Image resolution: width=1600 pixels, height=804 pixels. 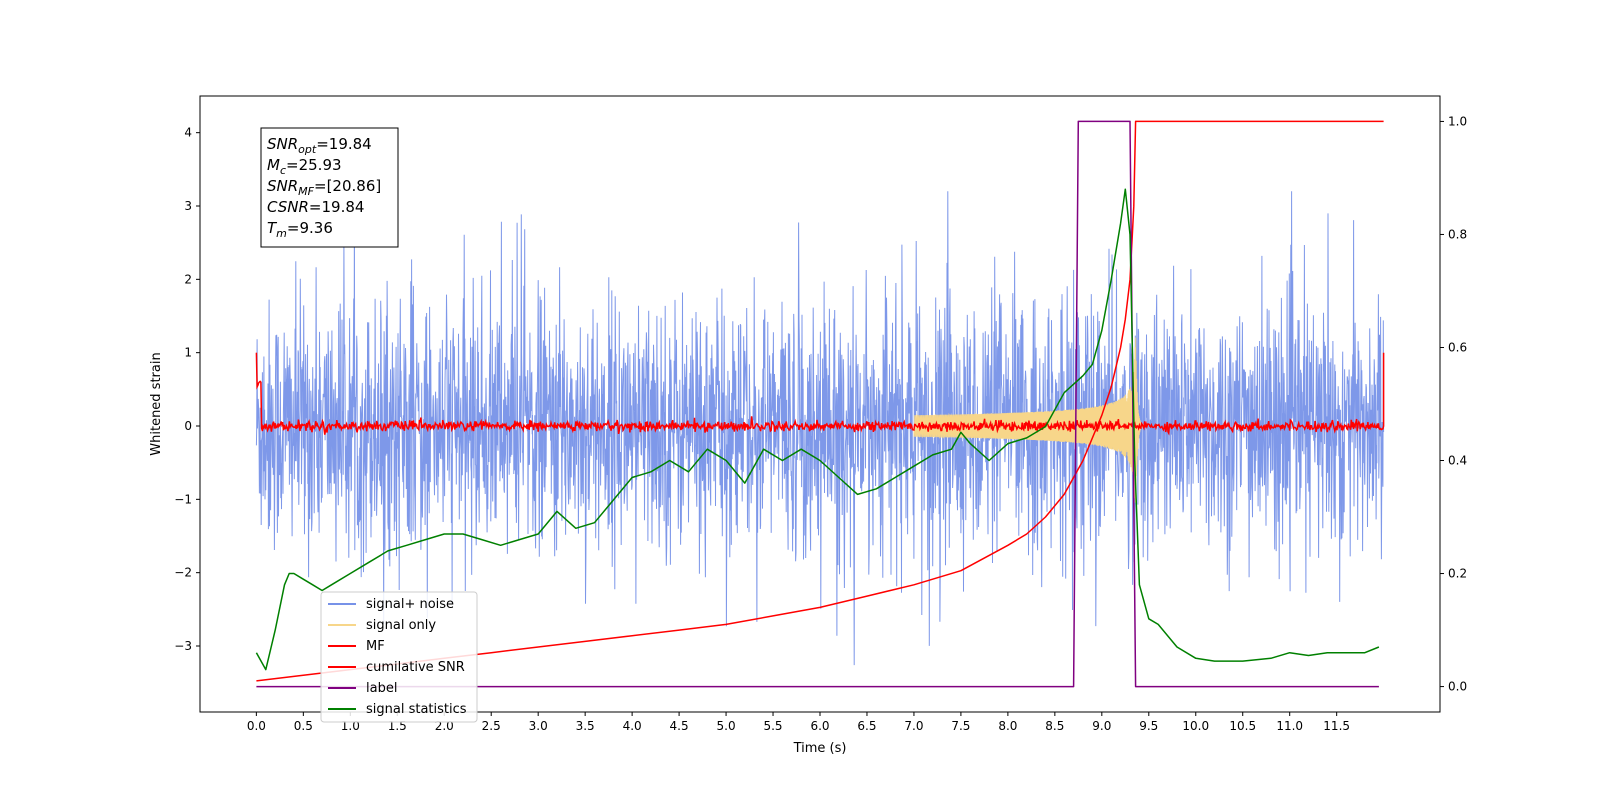 What do you see at coordinates (401, 625) in the screenshot?
I see `legend-label: signal only` at bounding box center [401, 625].